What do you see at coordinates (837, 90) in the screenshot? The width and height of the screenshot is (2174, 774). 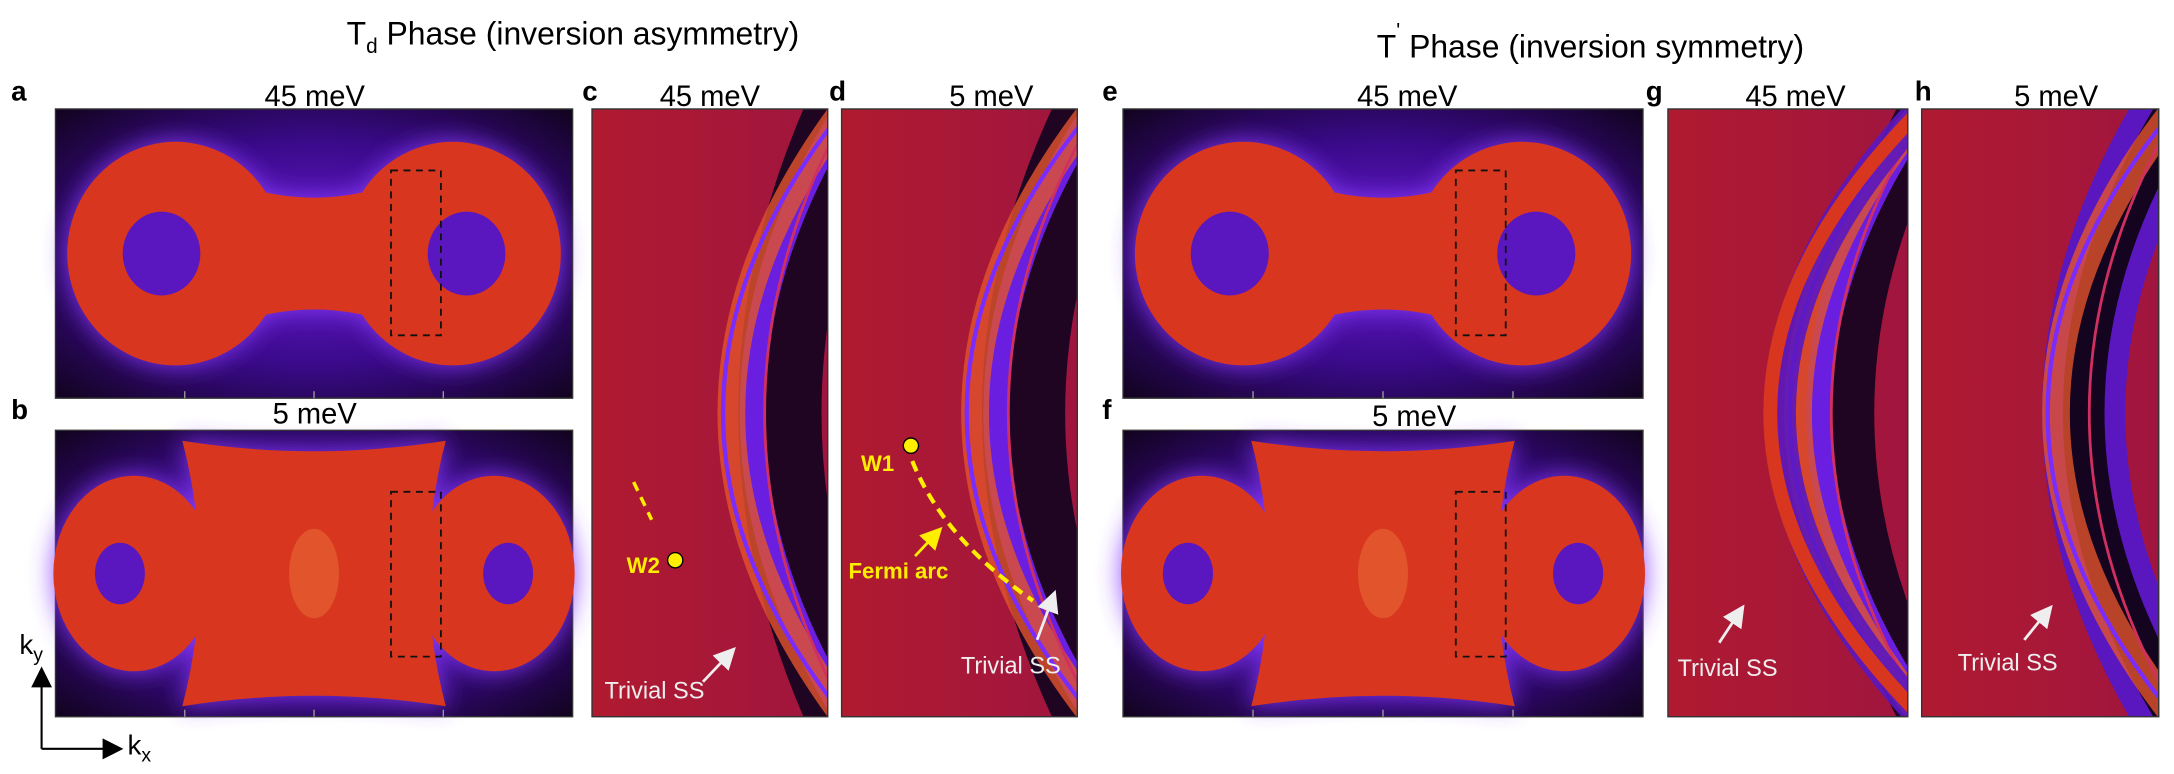 I see `panel-label: d` at bounding box center [837, 90].